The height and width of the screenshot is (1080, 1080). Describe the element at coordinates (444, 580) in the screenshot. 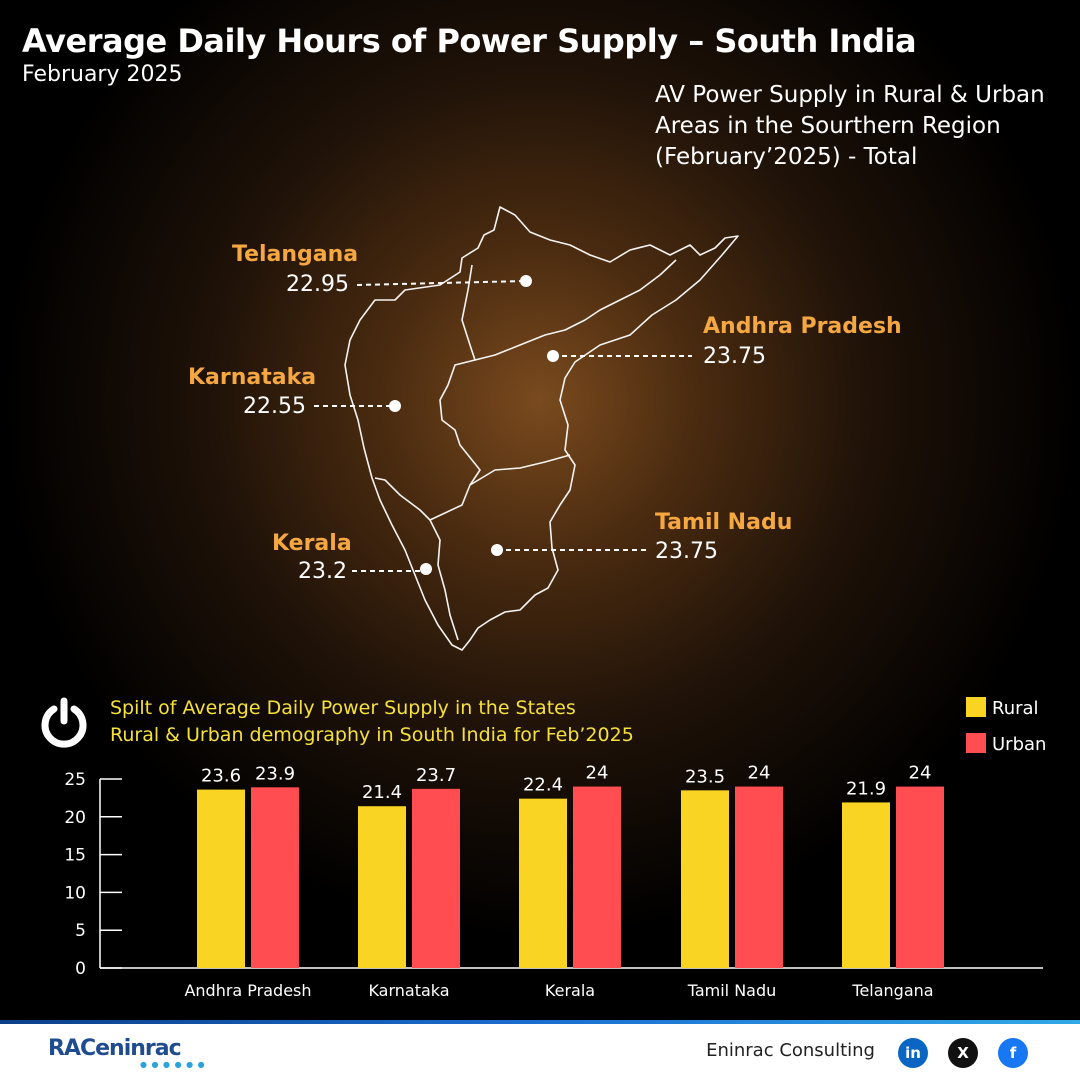

I see `kerala-boundary` at that location.